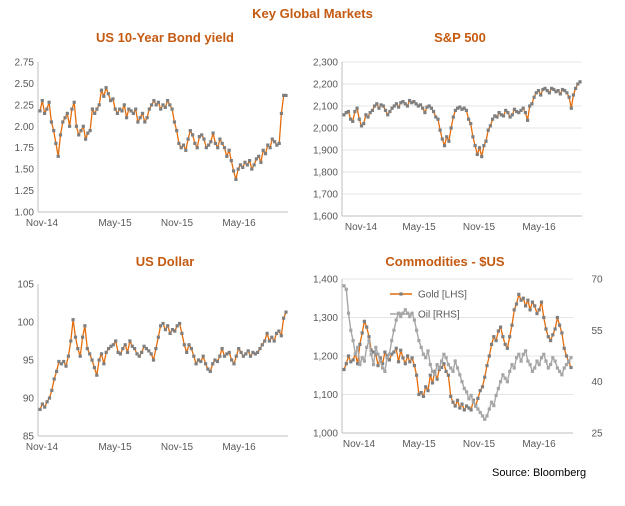 The image size is (625, 506). I want to click on bond-chart, so click(162, 137).